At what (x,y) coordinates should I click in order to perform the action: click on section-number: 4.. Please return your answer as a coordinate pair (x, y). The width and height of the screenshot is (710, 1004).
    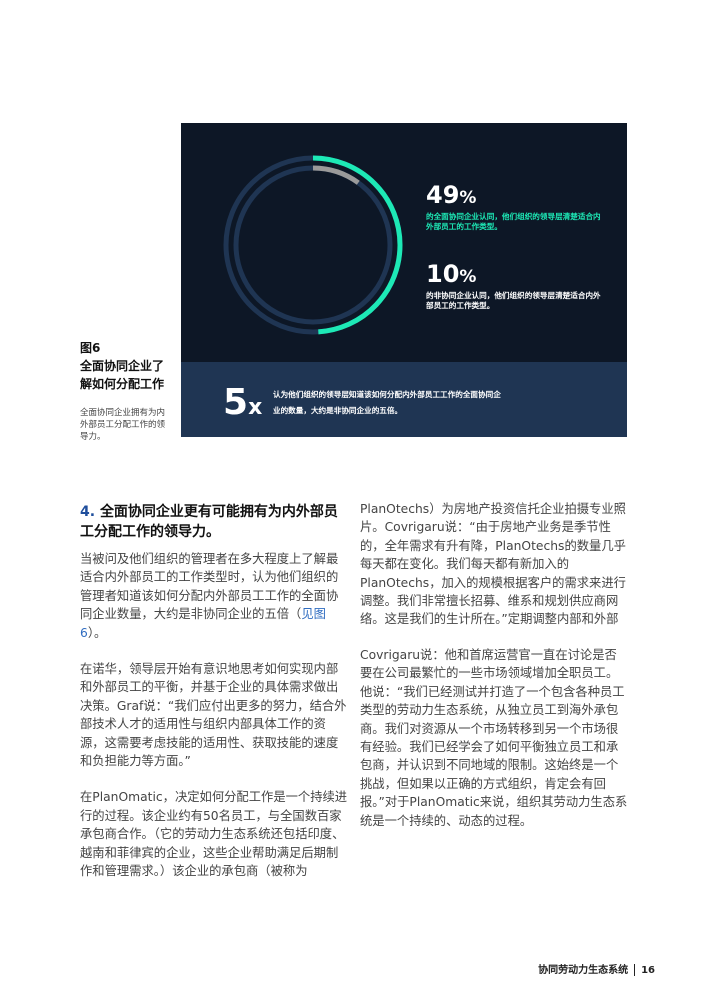
    Looking at the image, I should click on (88, 512).